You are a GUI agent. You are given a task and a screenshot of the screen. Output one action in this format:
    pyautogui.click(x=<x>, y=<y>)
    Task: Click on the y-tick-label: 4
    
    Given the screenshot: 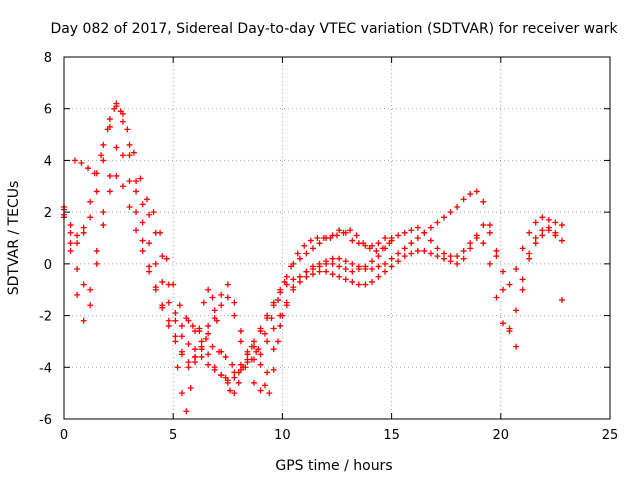 What is the action you would take?
    pyautogui.click(x=48, y=161)
    